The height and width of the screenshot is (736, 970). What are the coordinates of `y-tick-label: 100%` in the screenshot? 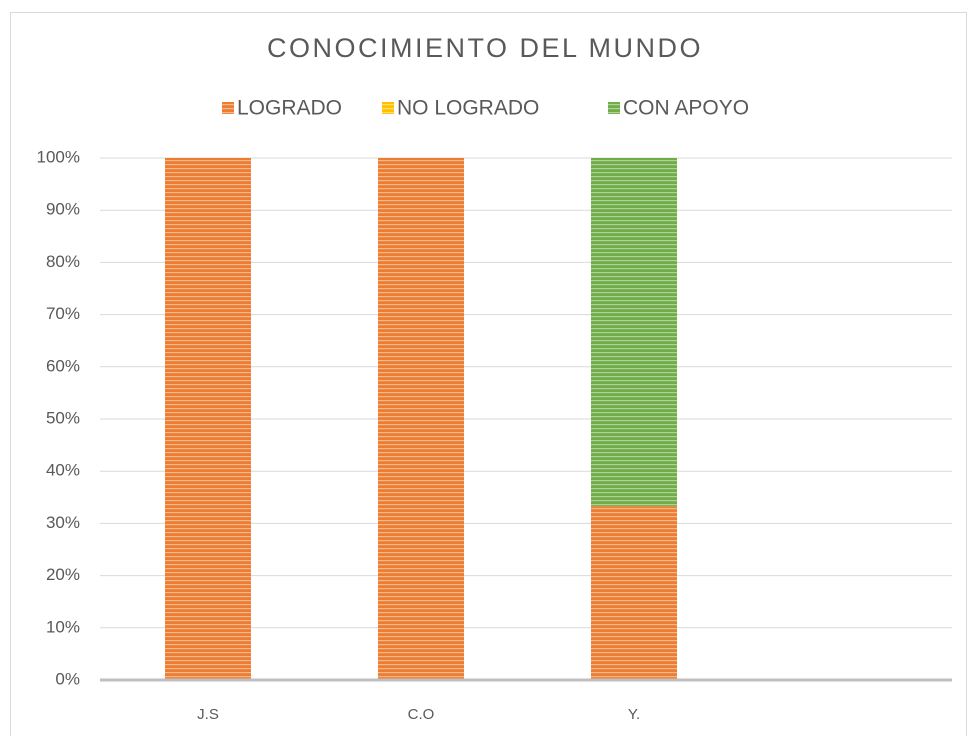 It's located at (58, 156).